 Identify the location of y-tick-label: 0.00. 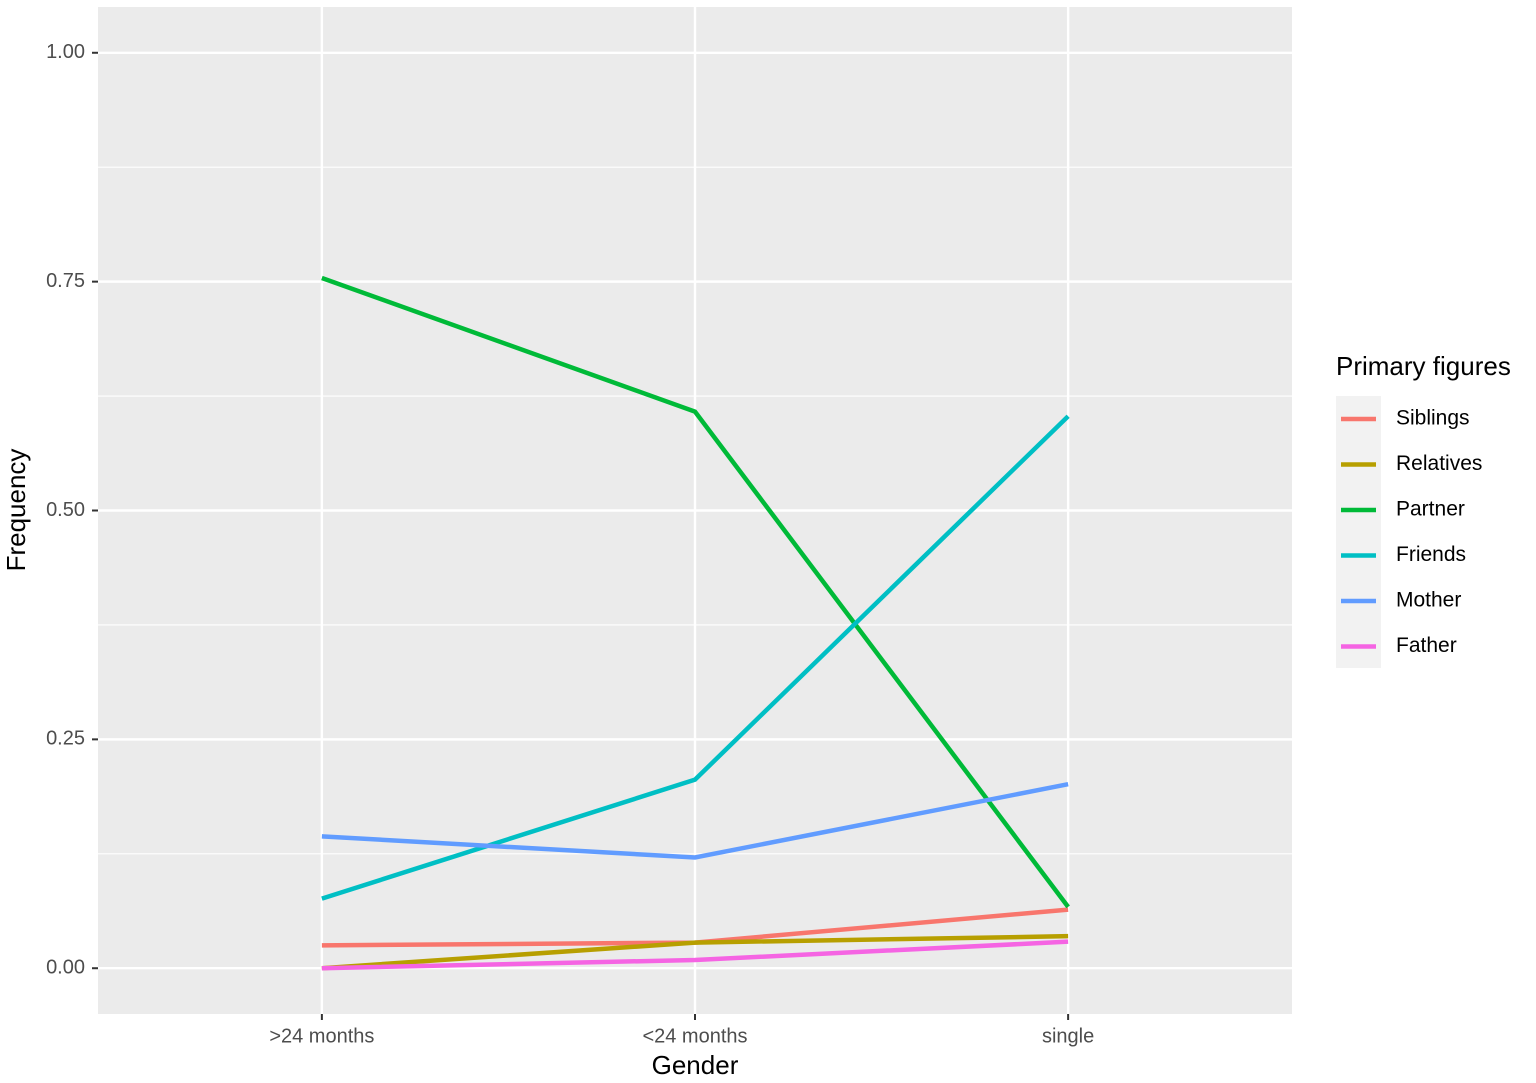
(65, 968).